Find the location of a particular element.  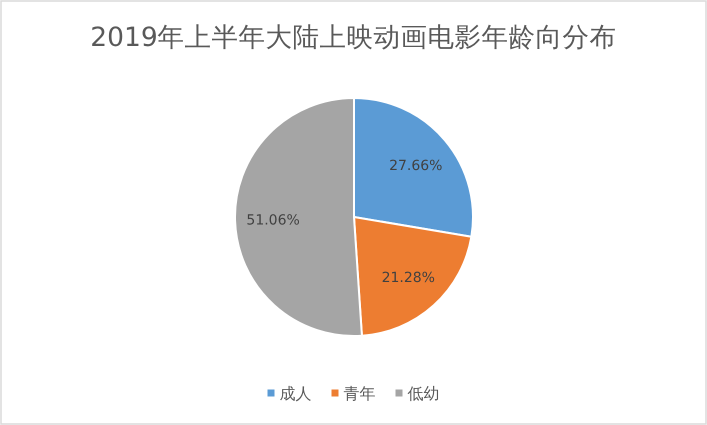

legend: 成人 青年 低幼 is located at coordinates (354, 393).